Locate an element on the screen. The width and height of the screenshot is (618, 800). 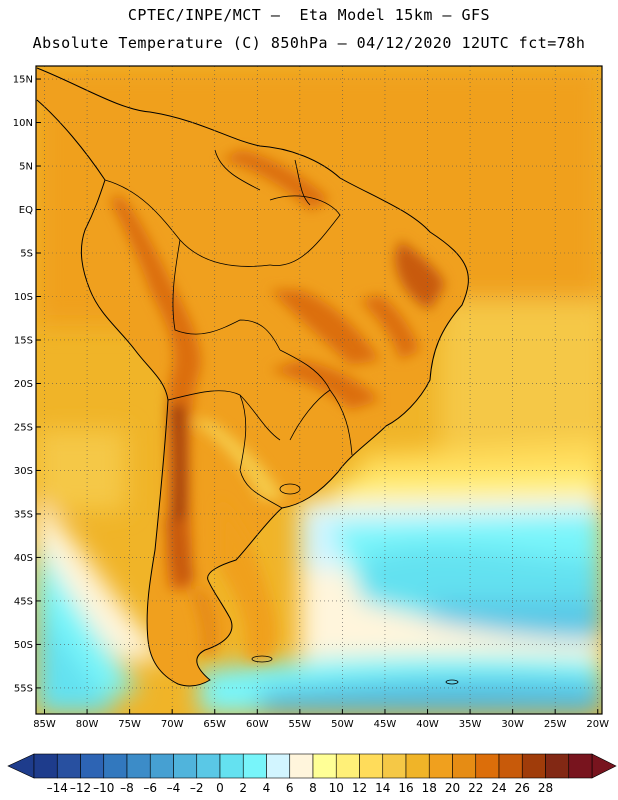
colorbar-label: 24 is located at coordinates (498, 788).